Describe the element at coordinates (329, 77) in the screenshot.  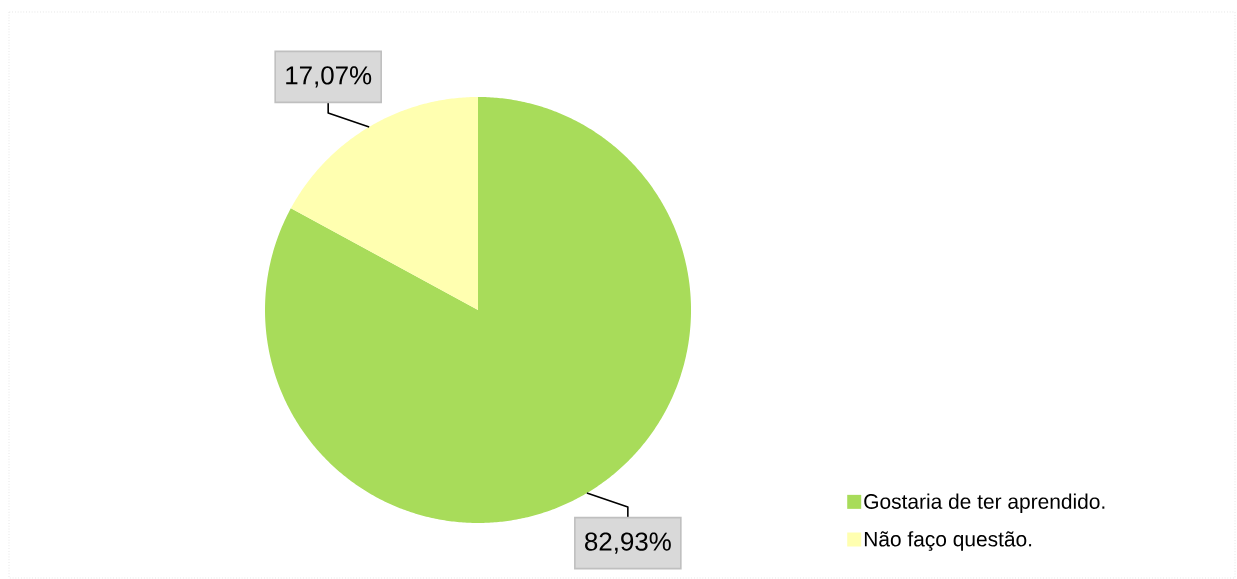
I see `data-label: 17,07%` at that location.